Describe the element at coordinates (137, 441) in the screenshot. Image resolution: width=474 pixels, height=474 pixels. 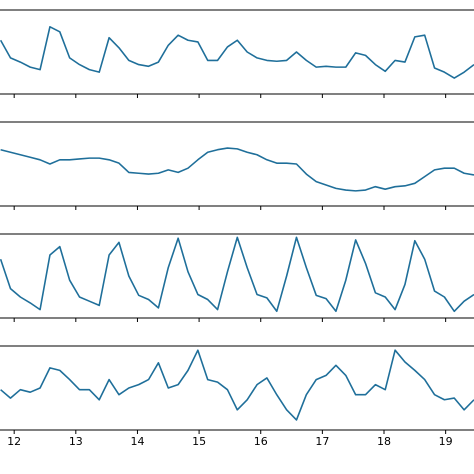
I see `x-tick-label: 14` at that location.